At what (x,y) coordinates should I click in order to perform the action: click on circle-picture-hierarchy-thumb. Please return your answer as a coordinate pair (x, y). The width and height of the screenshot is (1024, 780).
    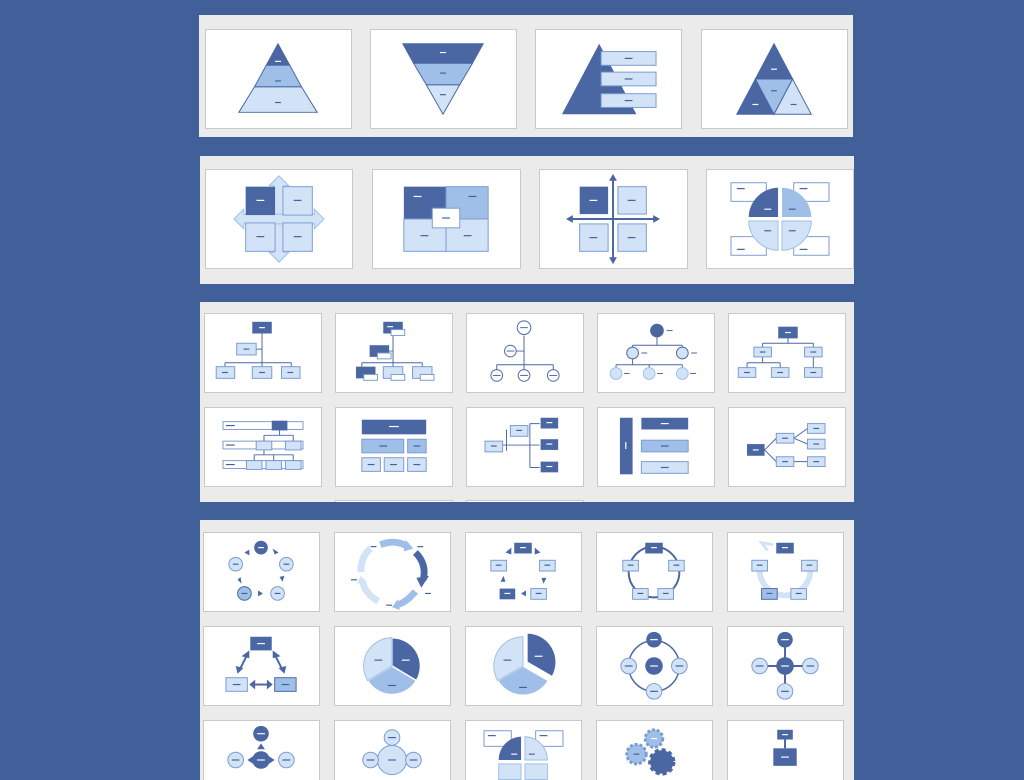
    Looking at the image, I should click on (525, 353).